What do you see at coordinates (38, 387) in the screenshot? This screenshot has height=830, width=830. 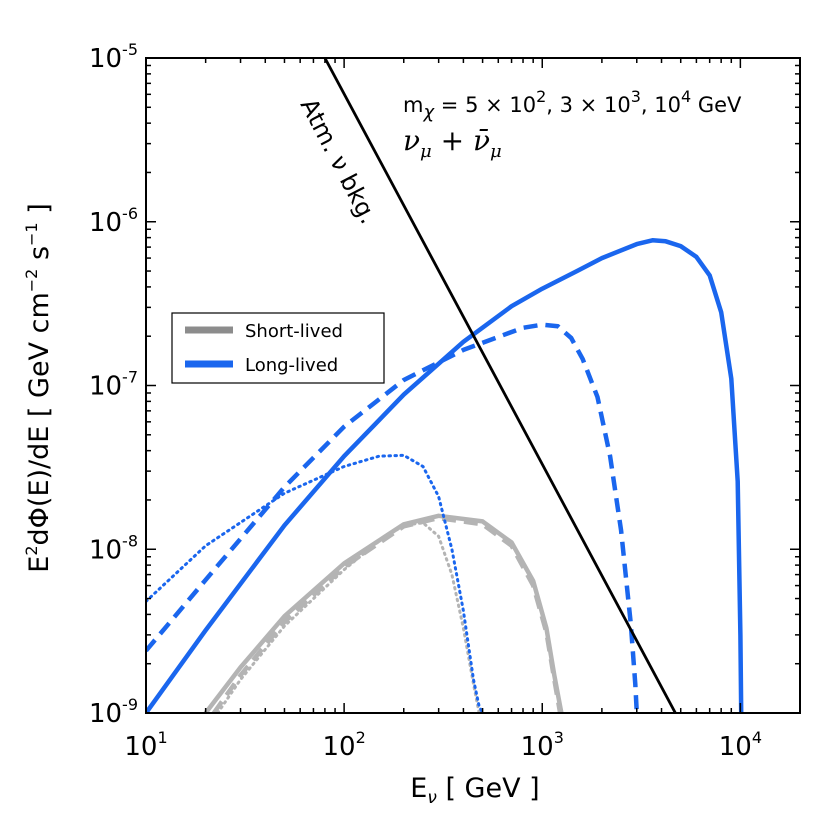 I see `y-axis-label: E2dΦ(E)/dE [ GeV cm−2 s−1 ]` at bounding box center [38, 387].